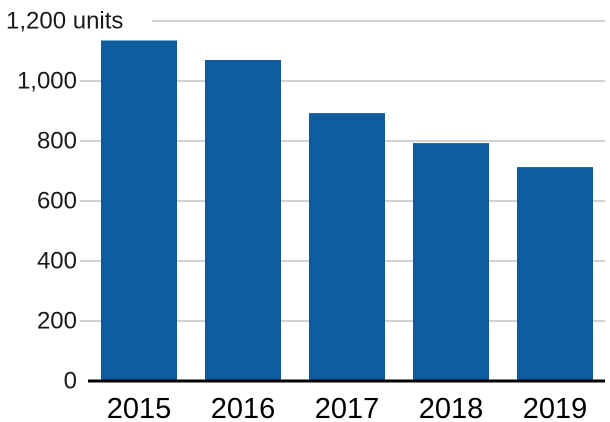 This screenshot has height=422, width=610. Describe the element at coordinates (64, 21) in the screenshot. I see `y-tick-label-1200: 1,200 units` at that location.